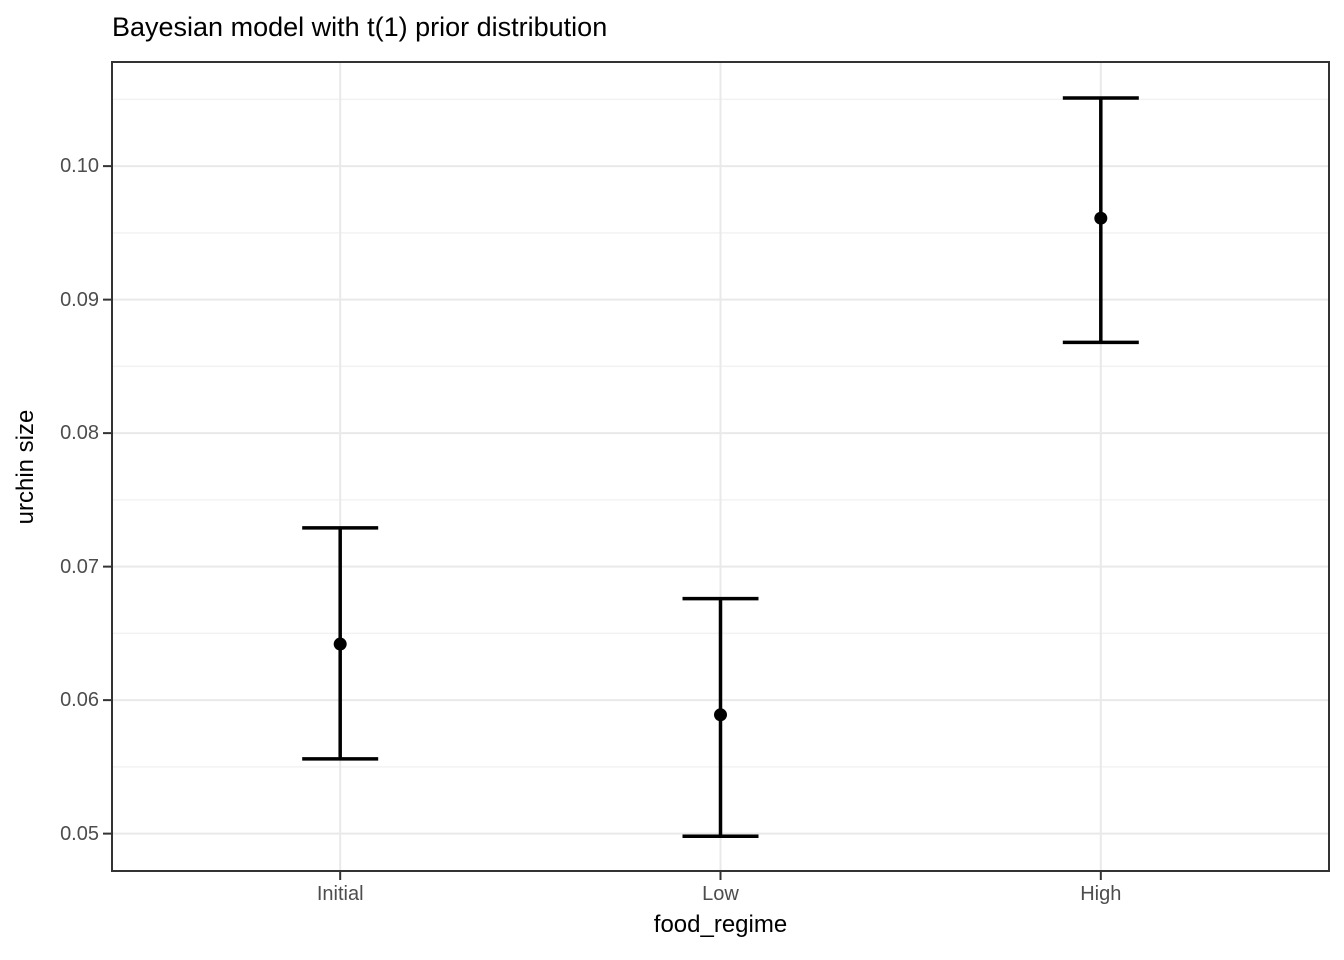 The width and height of the screenshot is (1344, 960). I want to click on point-mean-Low, so click(720, 715).